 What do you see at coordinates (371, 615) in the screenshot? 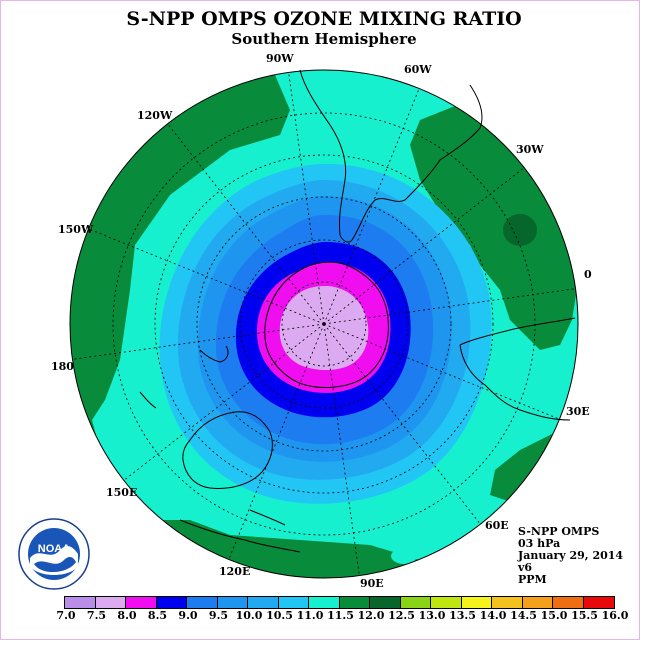
I see `colorbar-tick-label: 12.0` at bounding box center [371, 615].